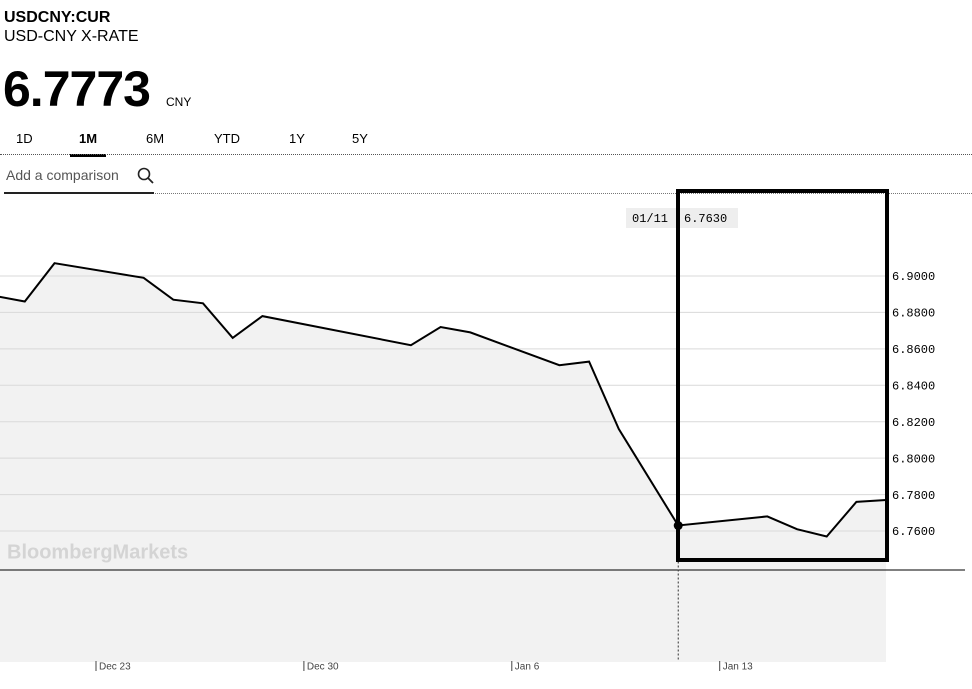 This screenshot has width=972, height=689. I want to click on range-tab: 6M, so click(155, 138).